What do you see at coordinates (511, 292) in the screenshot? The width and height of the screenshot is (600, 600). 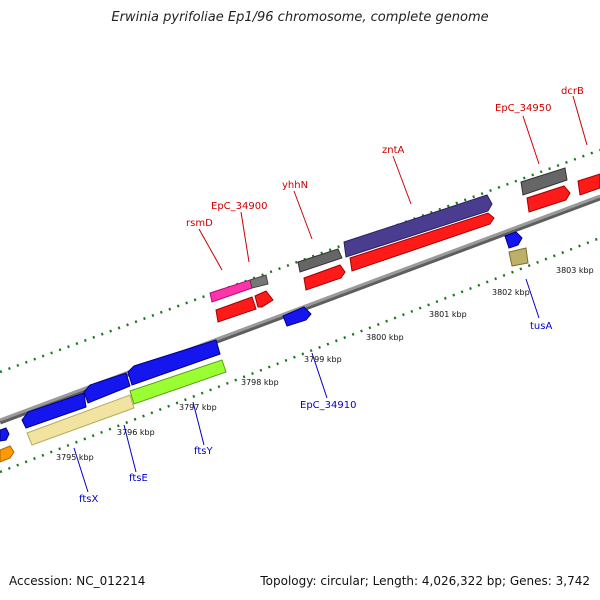 I see `tick-label-3802: 3802 kbp` at bounding box center [511, 292].